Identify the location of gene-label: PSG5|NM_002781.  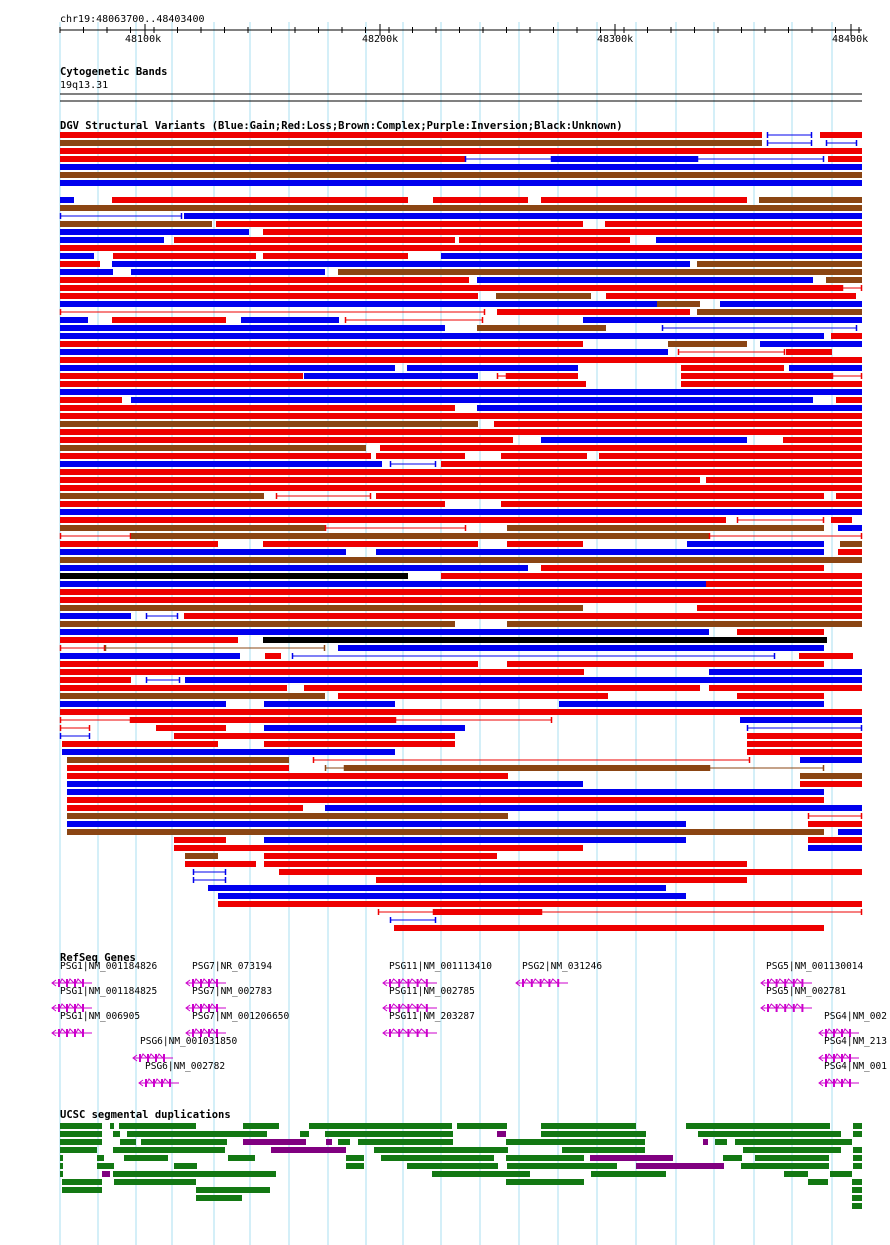
(806, 991).